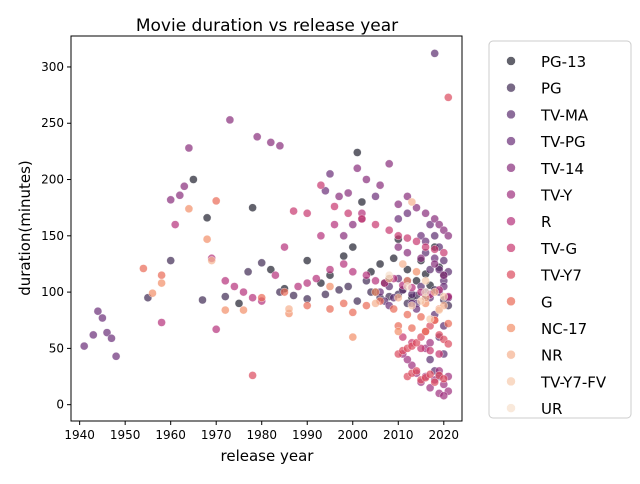  I want to click on x-tick-label: 1960, so click(170, 435).